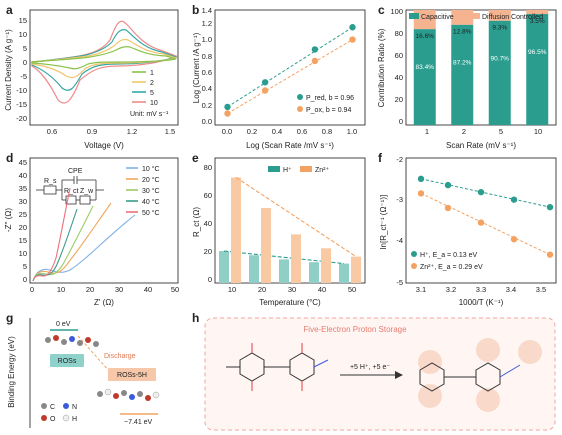 The image size is (562, 435). What do you see at coordinates (25, 48) in the screenshot?
I see `a-ytick: 5` at bounding box center [25, 48].